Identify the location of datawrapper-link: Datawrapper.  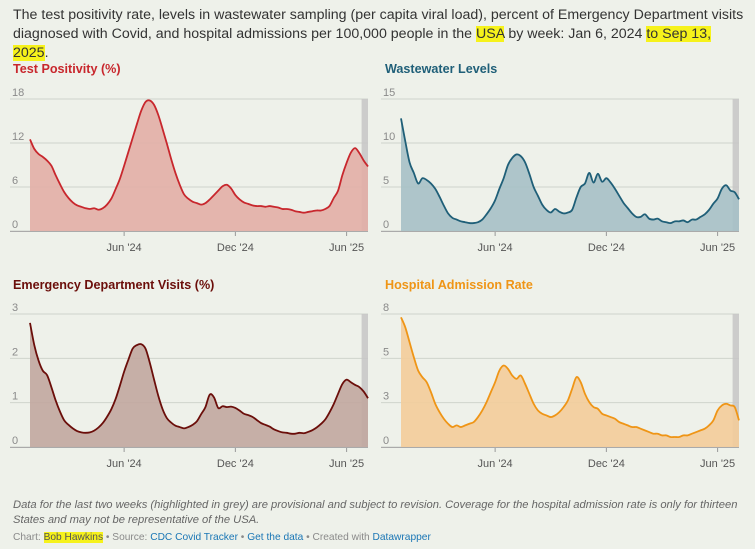
(401, 537).